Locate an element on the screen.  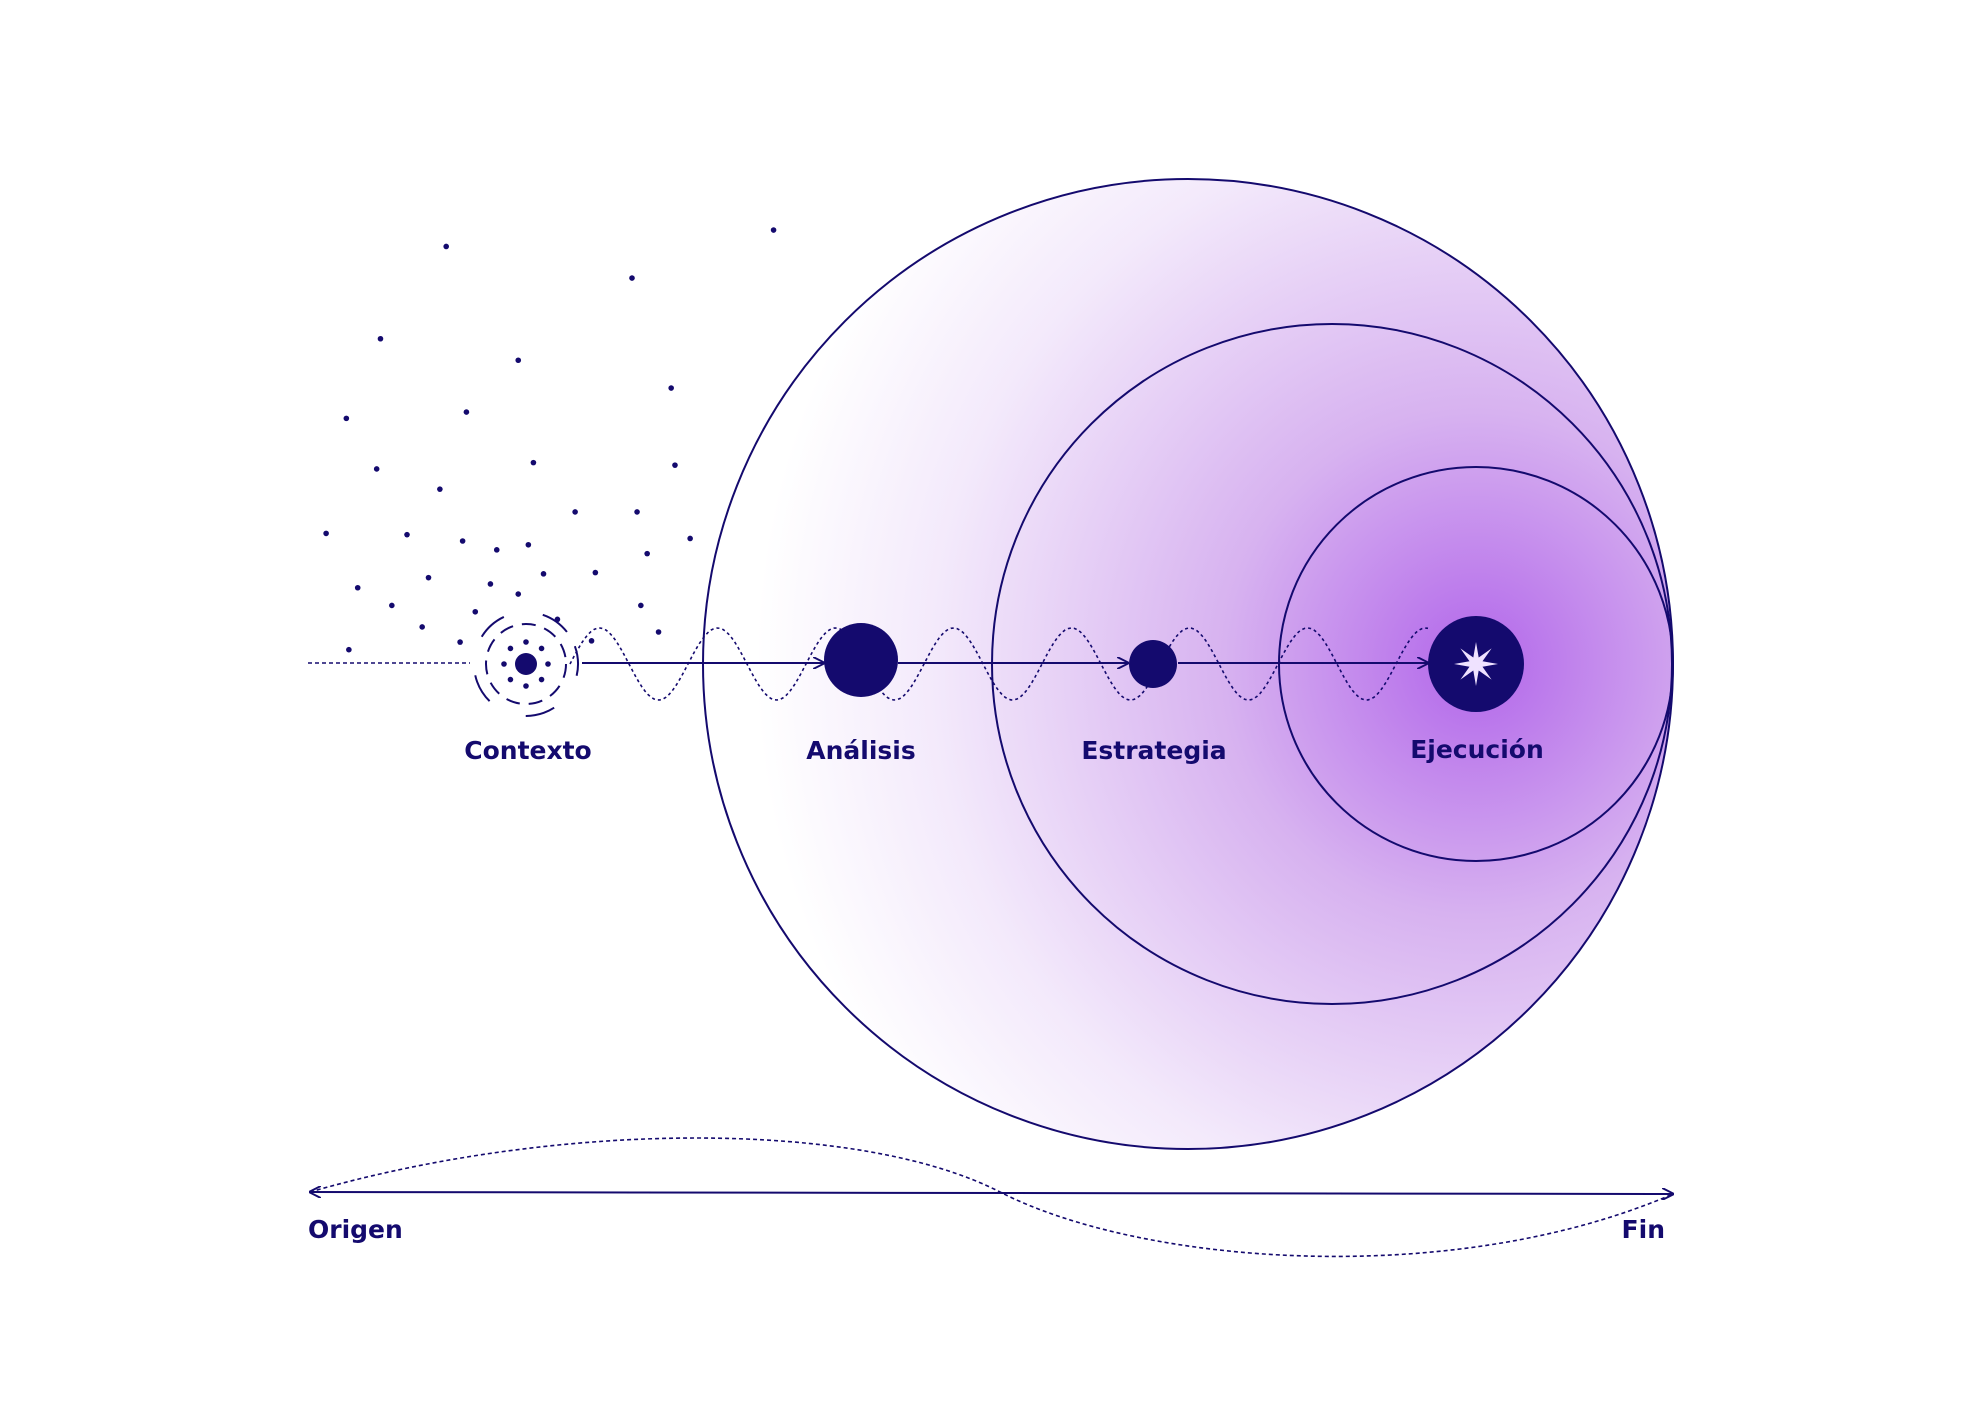
node-label: Estrategia is located at coordinates (1153, 750).